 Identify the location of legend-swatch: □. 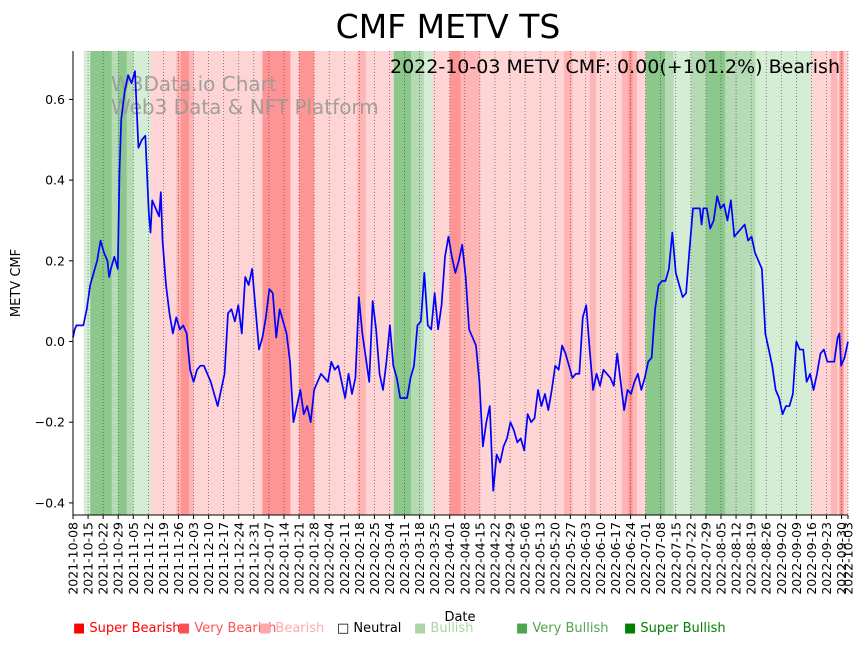
(345, 628).